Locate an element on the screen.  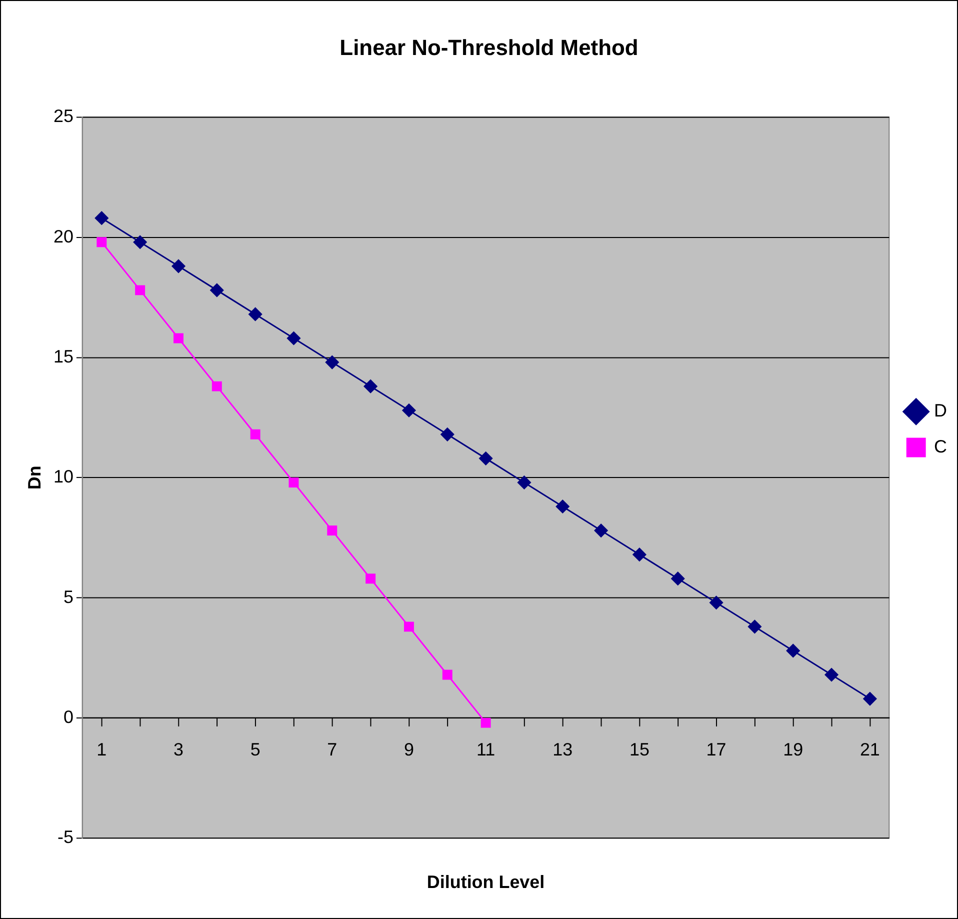
x-tick-label: 5 is located at coordinates (255, 750).